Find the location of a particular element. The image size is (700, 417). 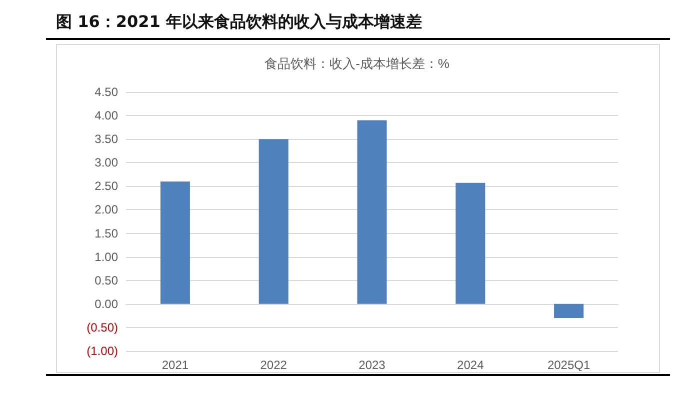

y-tick-label: (0.50) is located at coordinates (102, 327).